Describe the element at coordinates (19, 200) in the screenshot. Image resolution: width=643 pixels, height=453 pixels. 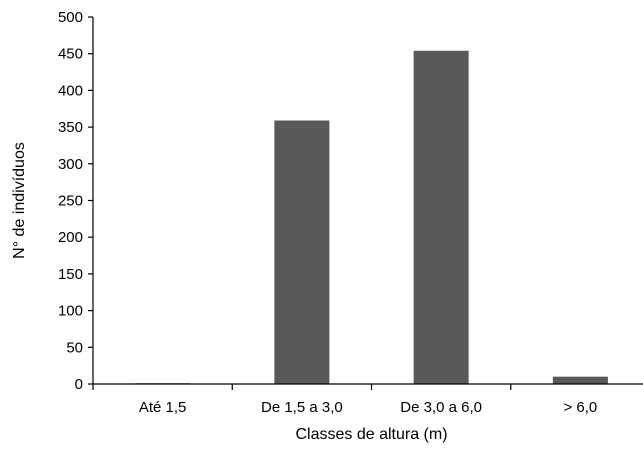
I see `y-axis-title: N° de indivíduos` at that location.